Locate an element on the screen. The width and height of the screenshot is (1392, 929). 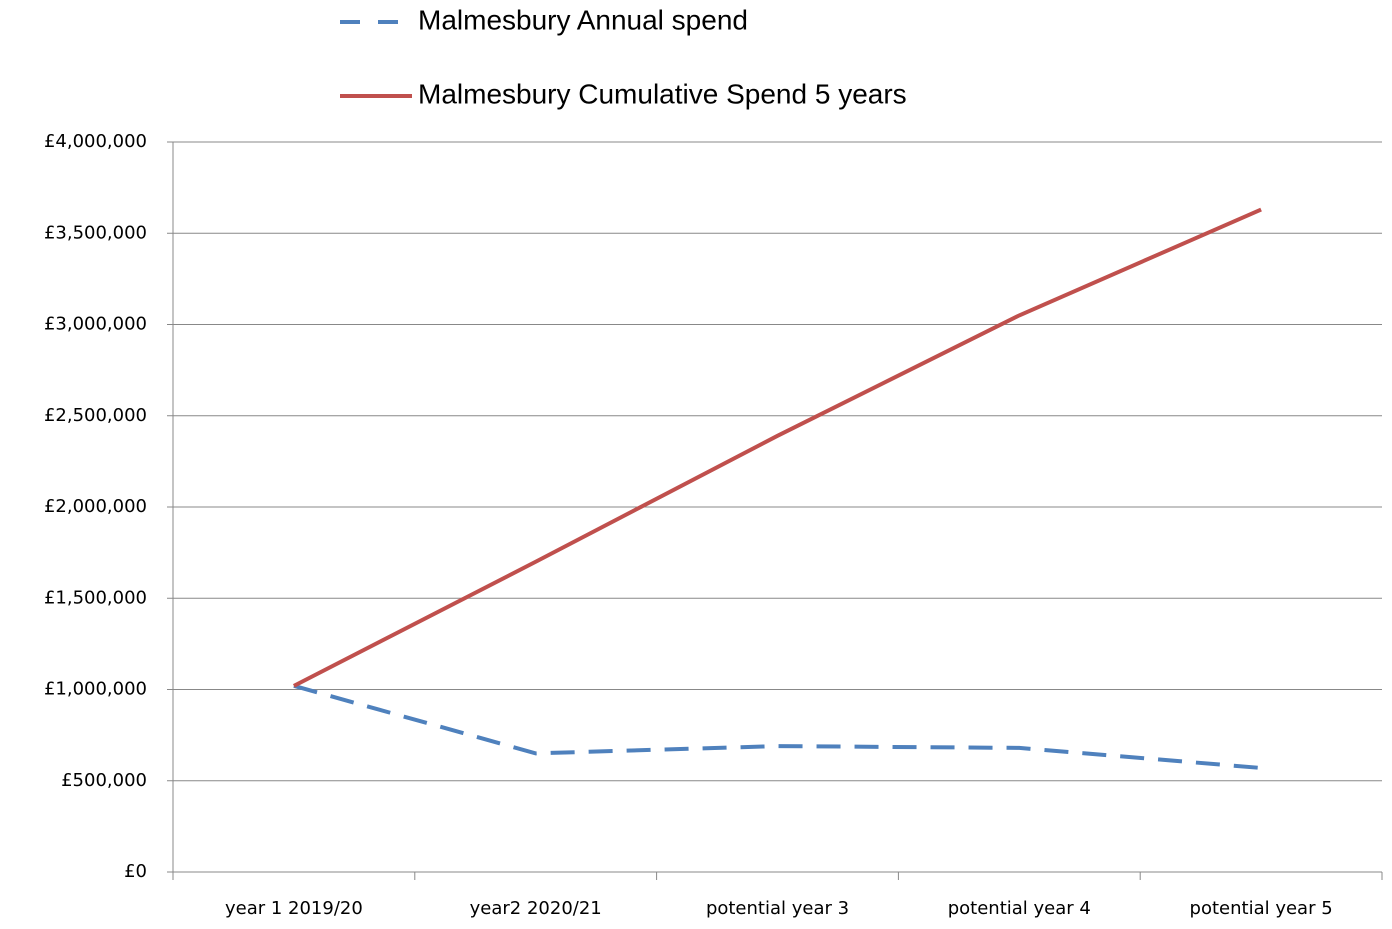
x-tick-label: year2 2020/21 is located at coordinates (536, 908).